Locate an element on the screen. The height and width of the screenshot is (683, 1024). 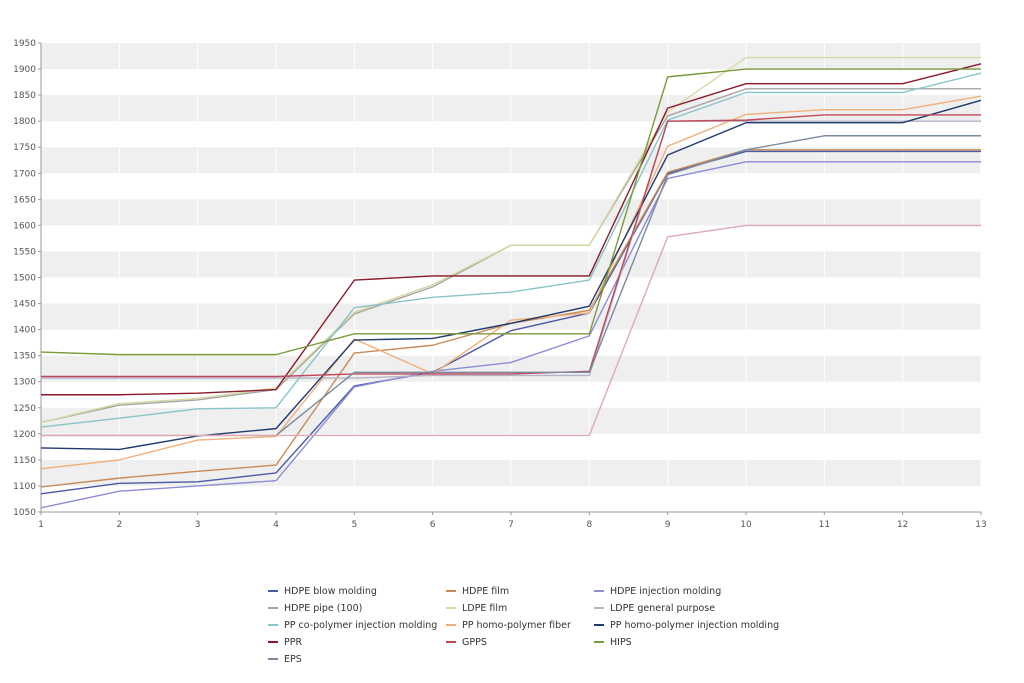
legend-item: PP homo-polymer fiber is located at coordinates (508, 628).